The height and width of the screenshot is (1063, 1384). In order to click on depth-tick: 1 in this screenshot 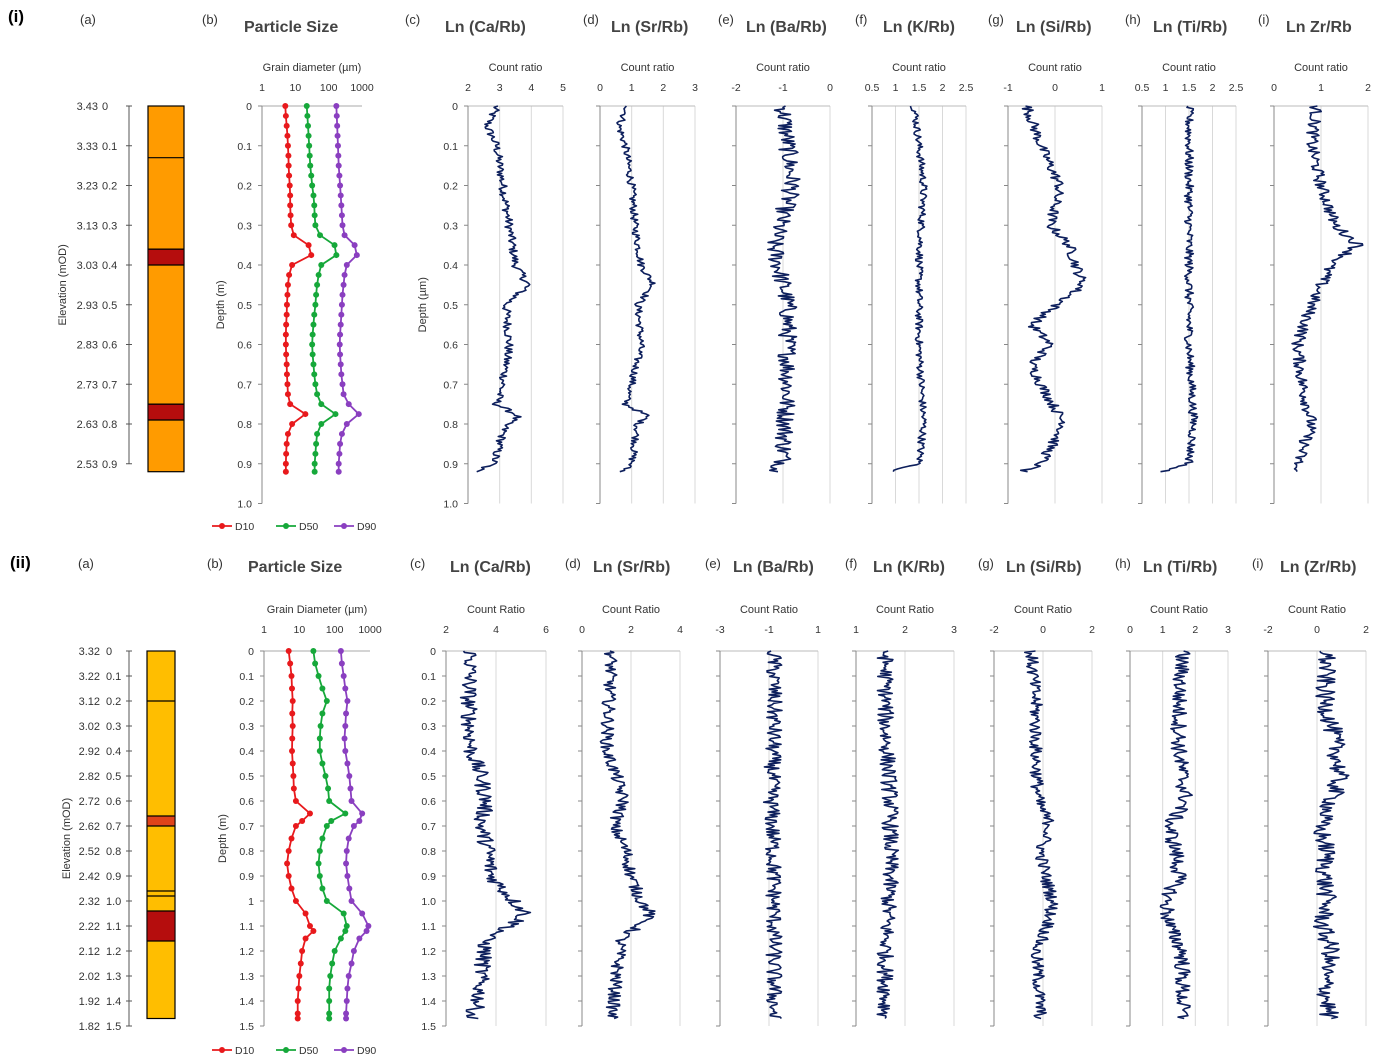, I will do `click(251, 902)`.